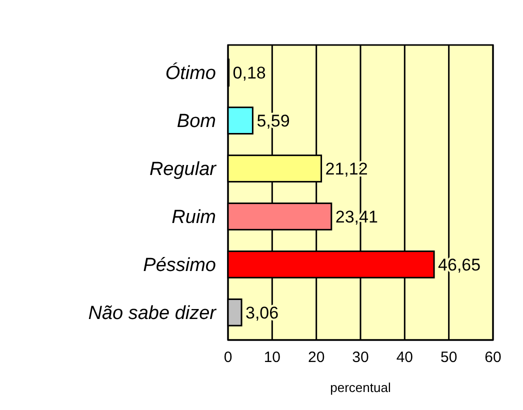 The width and height of the screenshot is (523, 410). What do you see at coordinates (493, 357) in the screenshot?
I see `x-tick-label: 60` at bounding box center [493, 357].